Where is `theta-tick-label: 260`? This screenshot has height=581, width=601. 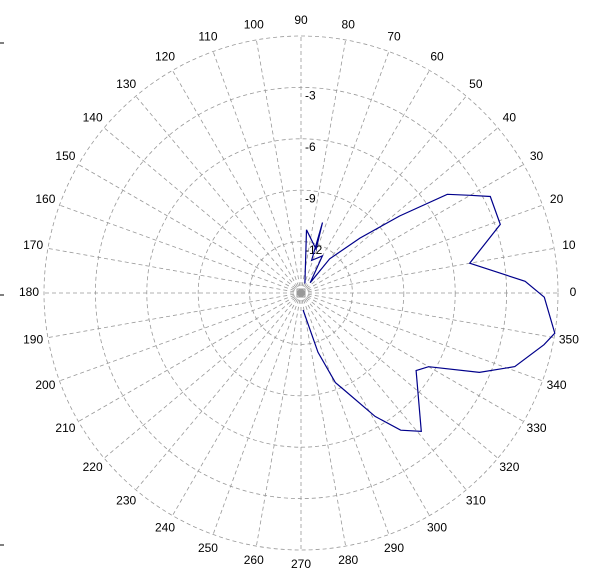
theta-tick-label: 260 is located at coordinates (254, 560).